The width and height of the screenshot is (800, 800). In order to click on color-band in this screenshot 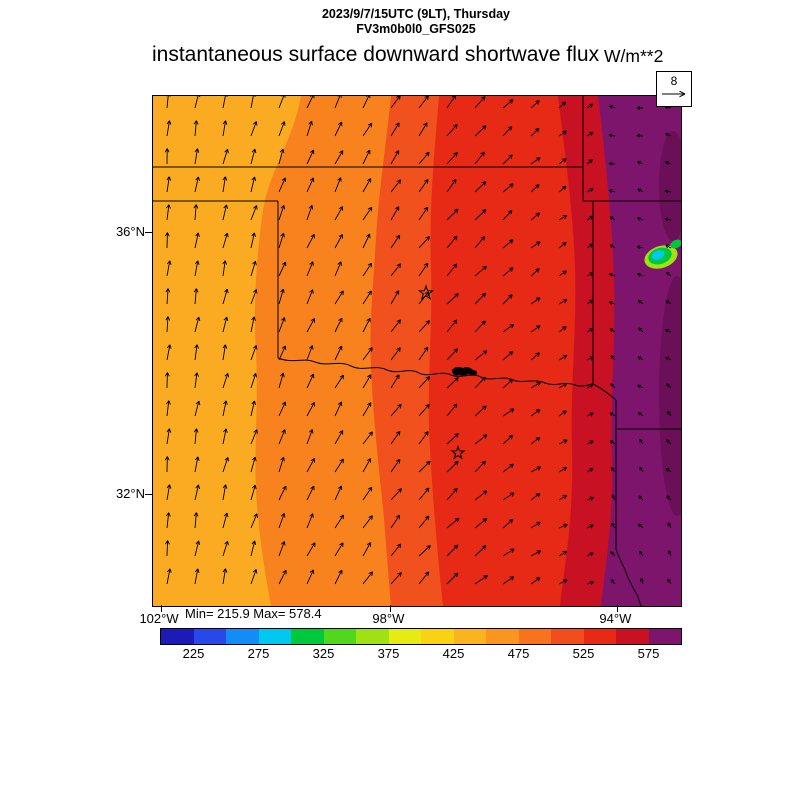, I will do `click(639, 351)`.